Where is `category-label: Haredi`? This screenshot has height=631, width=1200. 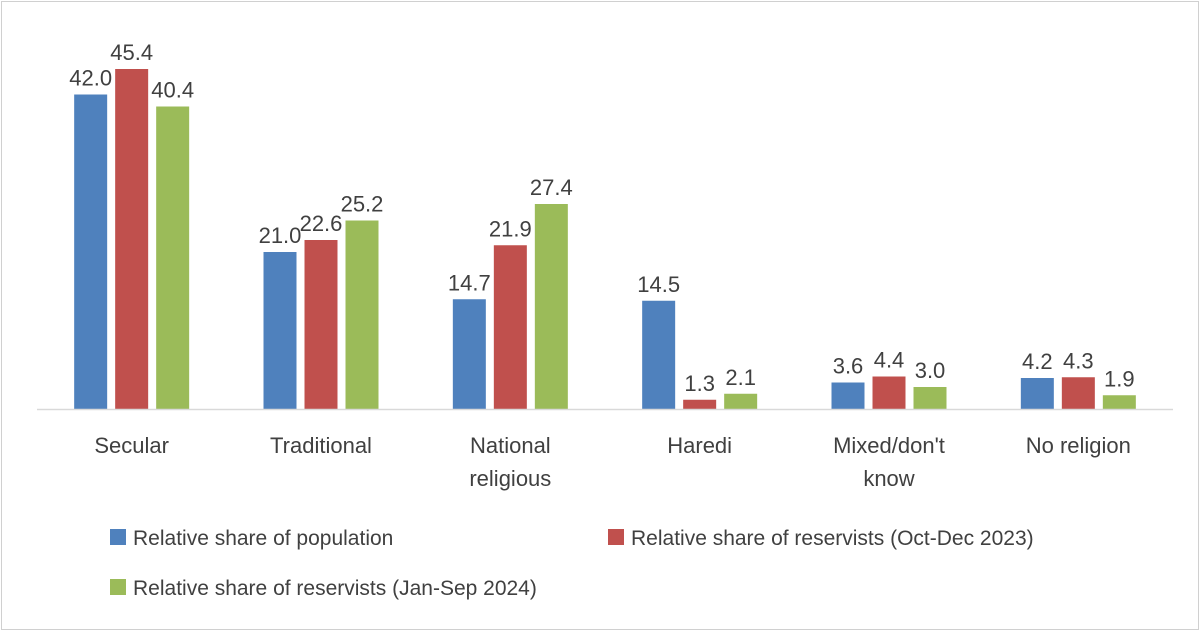 category-label: Haredi is located at coordinates (699, 445).